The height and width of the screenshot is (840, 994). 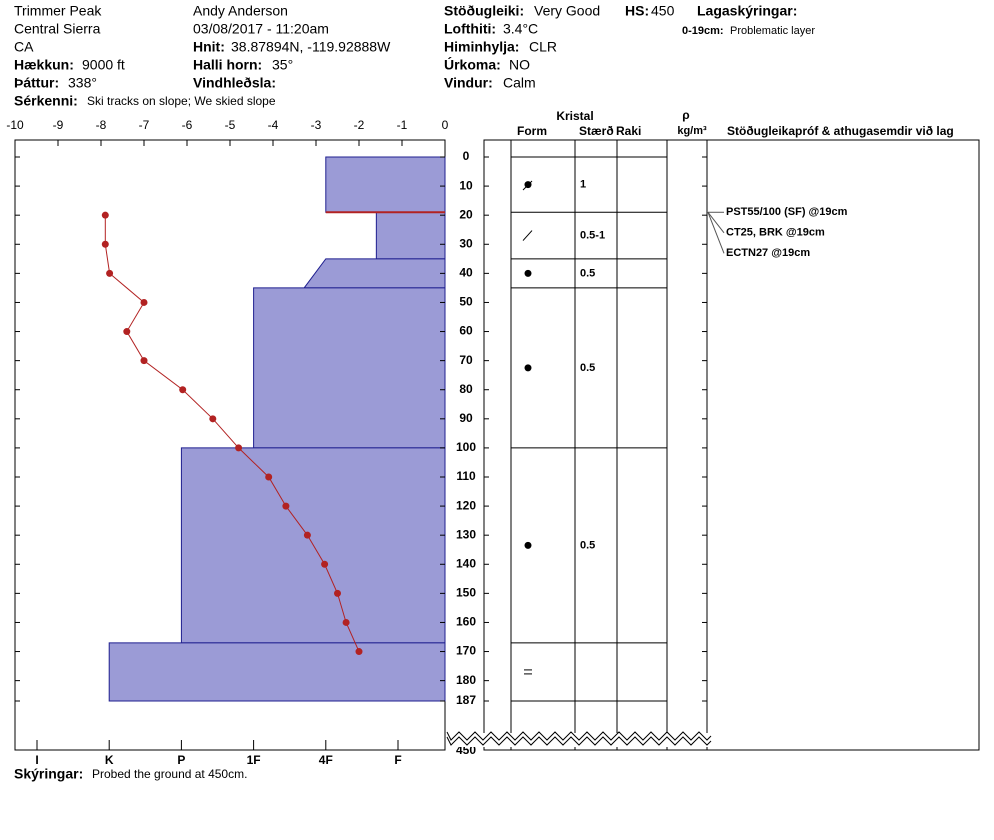 I want to click on y-tick-label: 40, so click(x=466, y=273).